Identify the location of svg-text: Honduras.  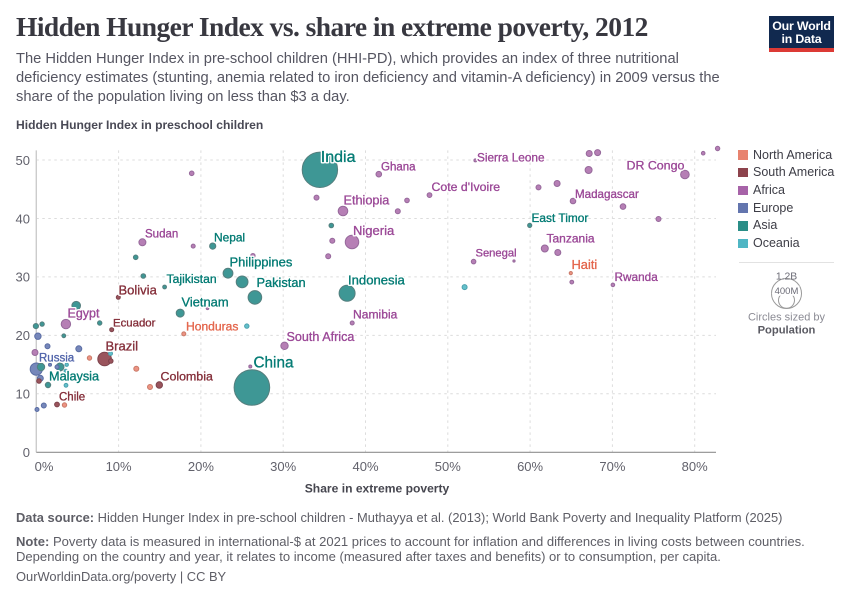
(212, 327).